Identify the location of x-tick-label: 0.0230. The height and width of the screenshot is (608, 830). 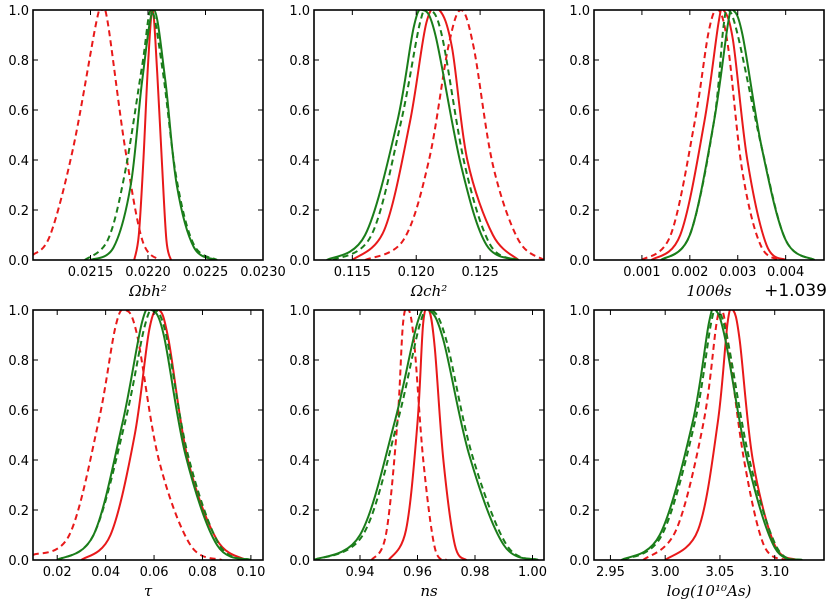
(263, 272).